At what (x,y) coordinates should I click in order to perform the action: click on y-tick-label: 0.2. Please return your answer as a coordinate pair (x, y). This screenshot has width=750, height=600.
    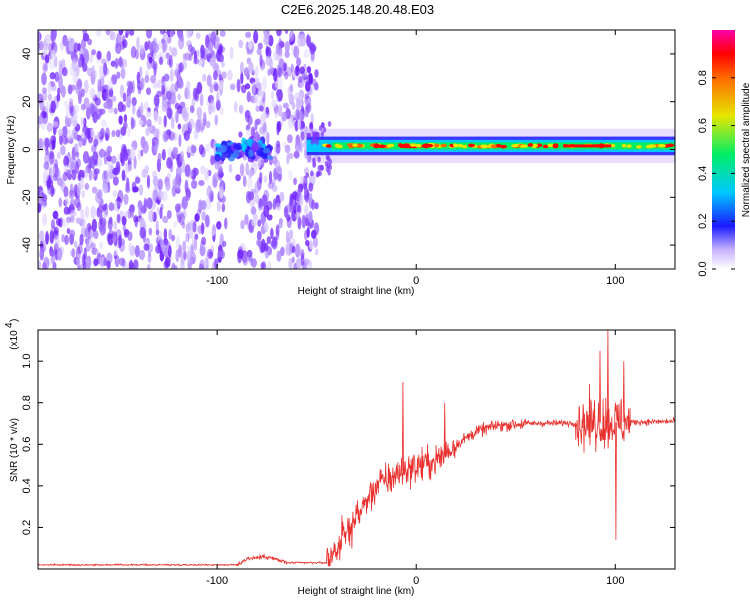
    Looking at the image, I should click on (27, 527).